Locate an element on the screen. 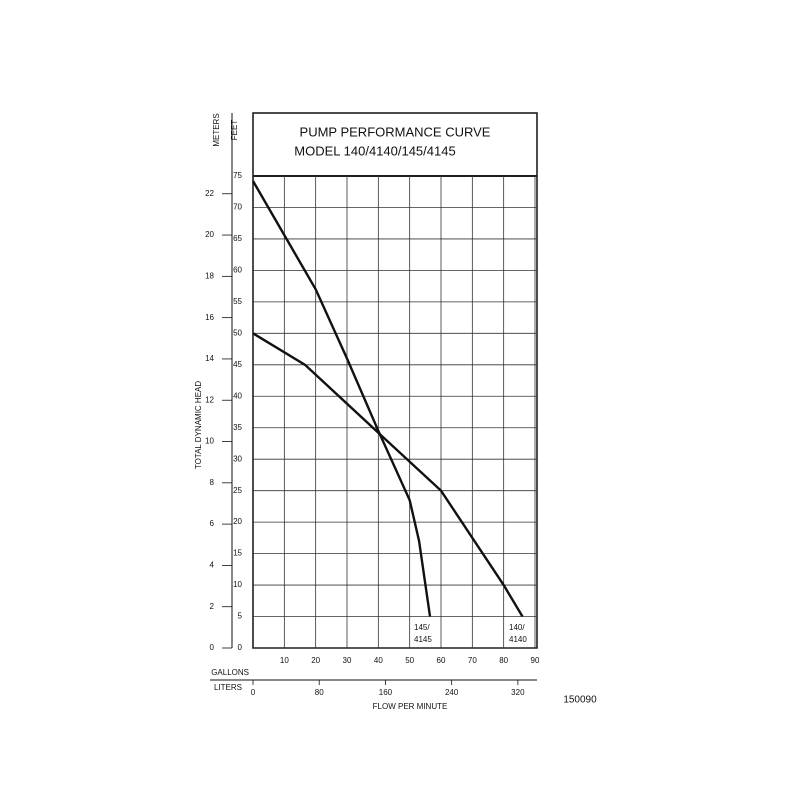 This screenshot has width=800, height=805. chart-subtitle: MODEL 140/4140/145/4145 is located at coordinates (374, 150).